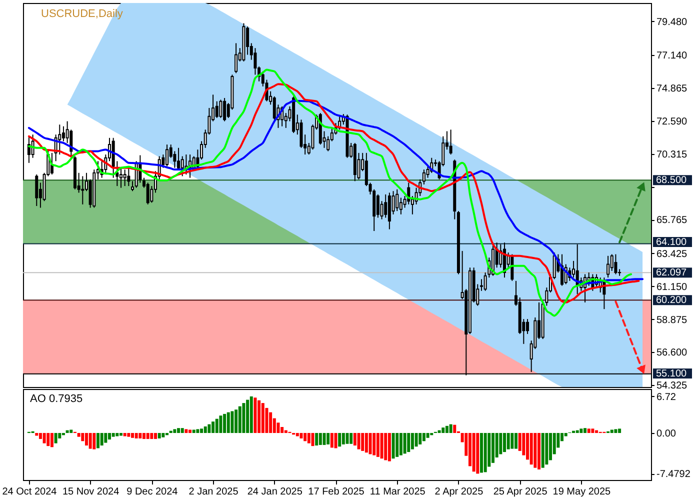  I want to click on ref-line-label: 55.100, so click(672, 374).